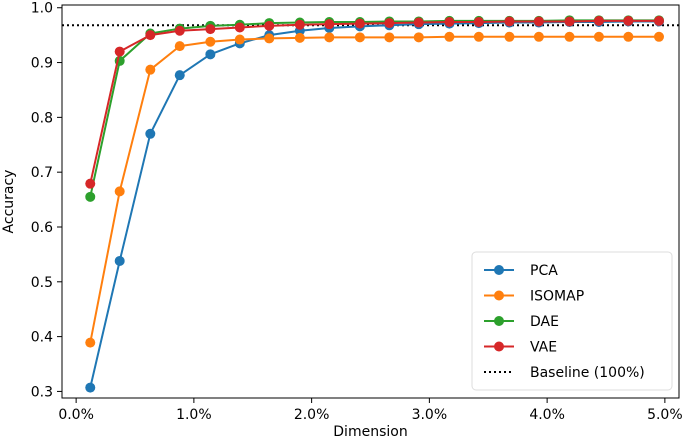 The width and height of the screenshot is (685, 442). I want to click on y-axis: 0.3 0.4 0.5 0.6 0.7 0.8 0.9 1.0, so click(46, 200).